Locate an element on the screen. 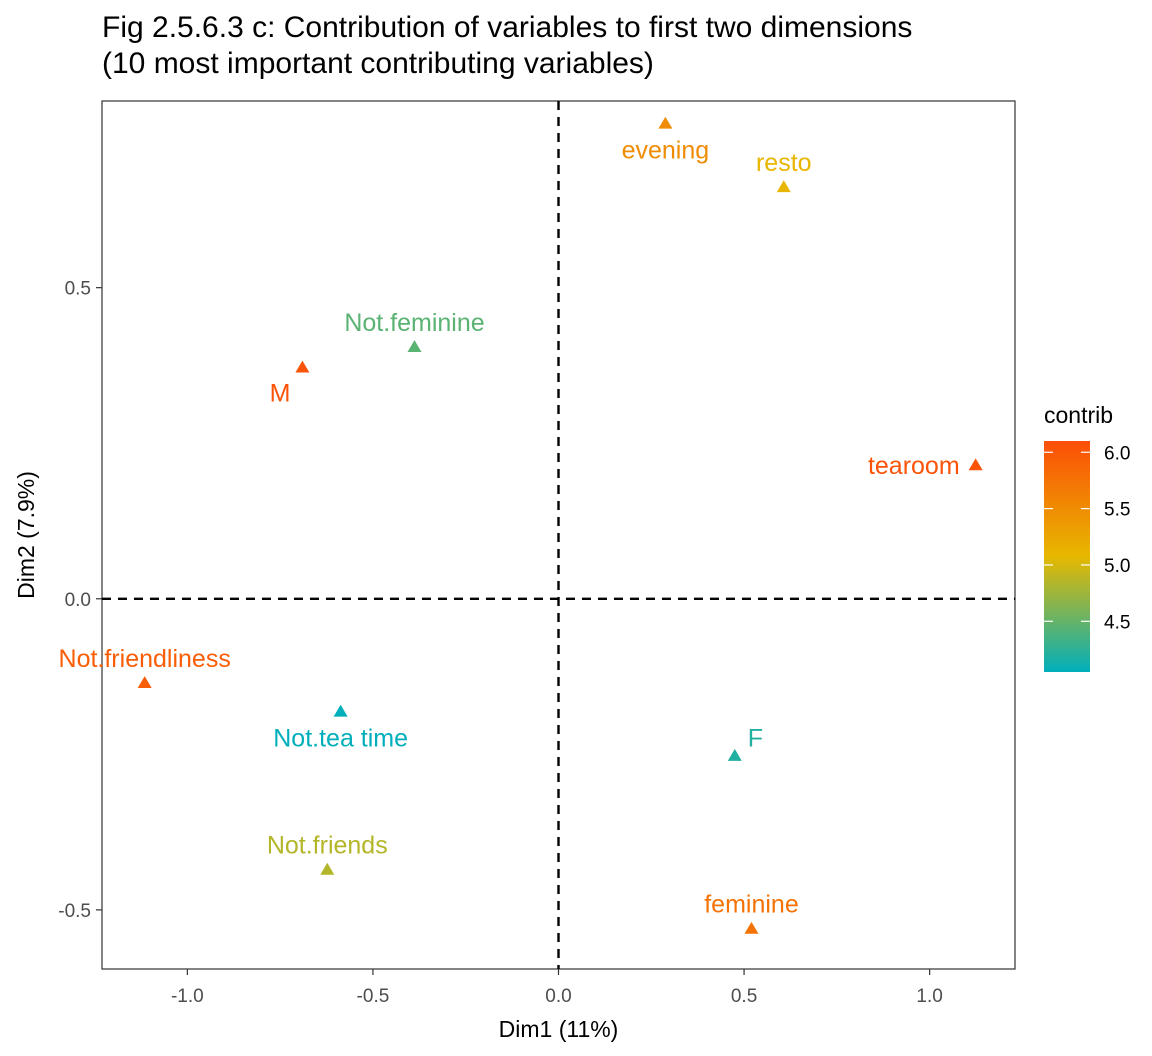  color-legend: contrib 6.0 5.5 5.0 4.5 is located at coordinates (1087, 537).